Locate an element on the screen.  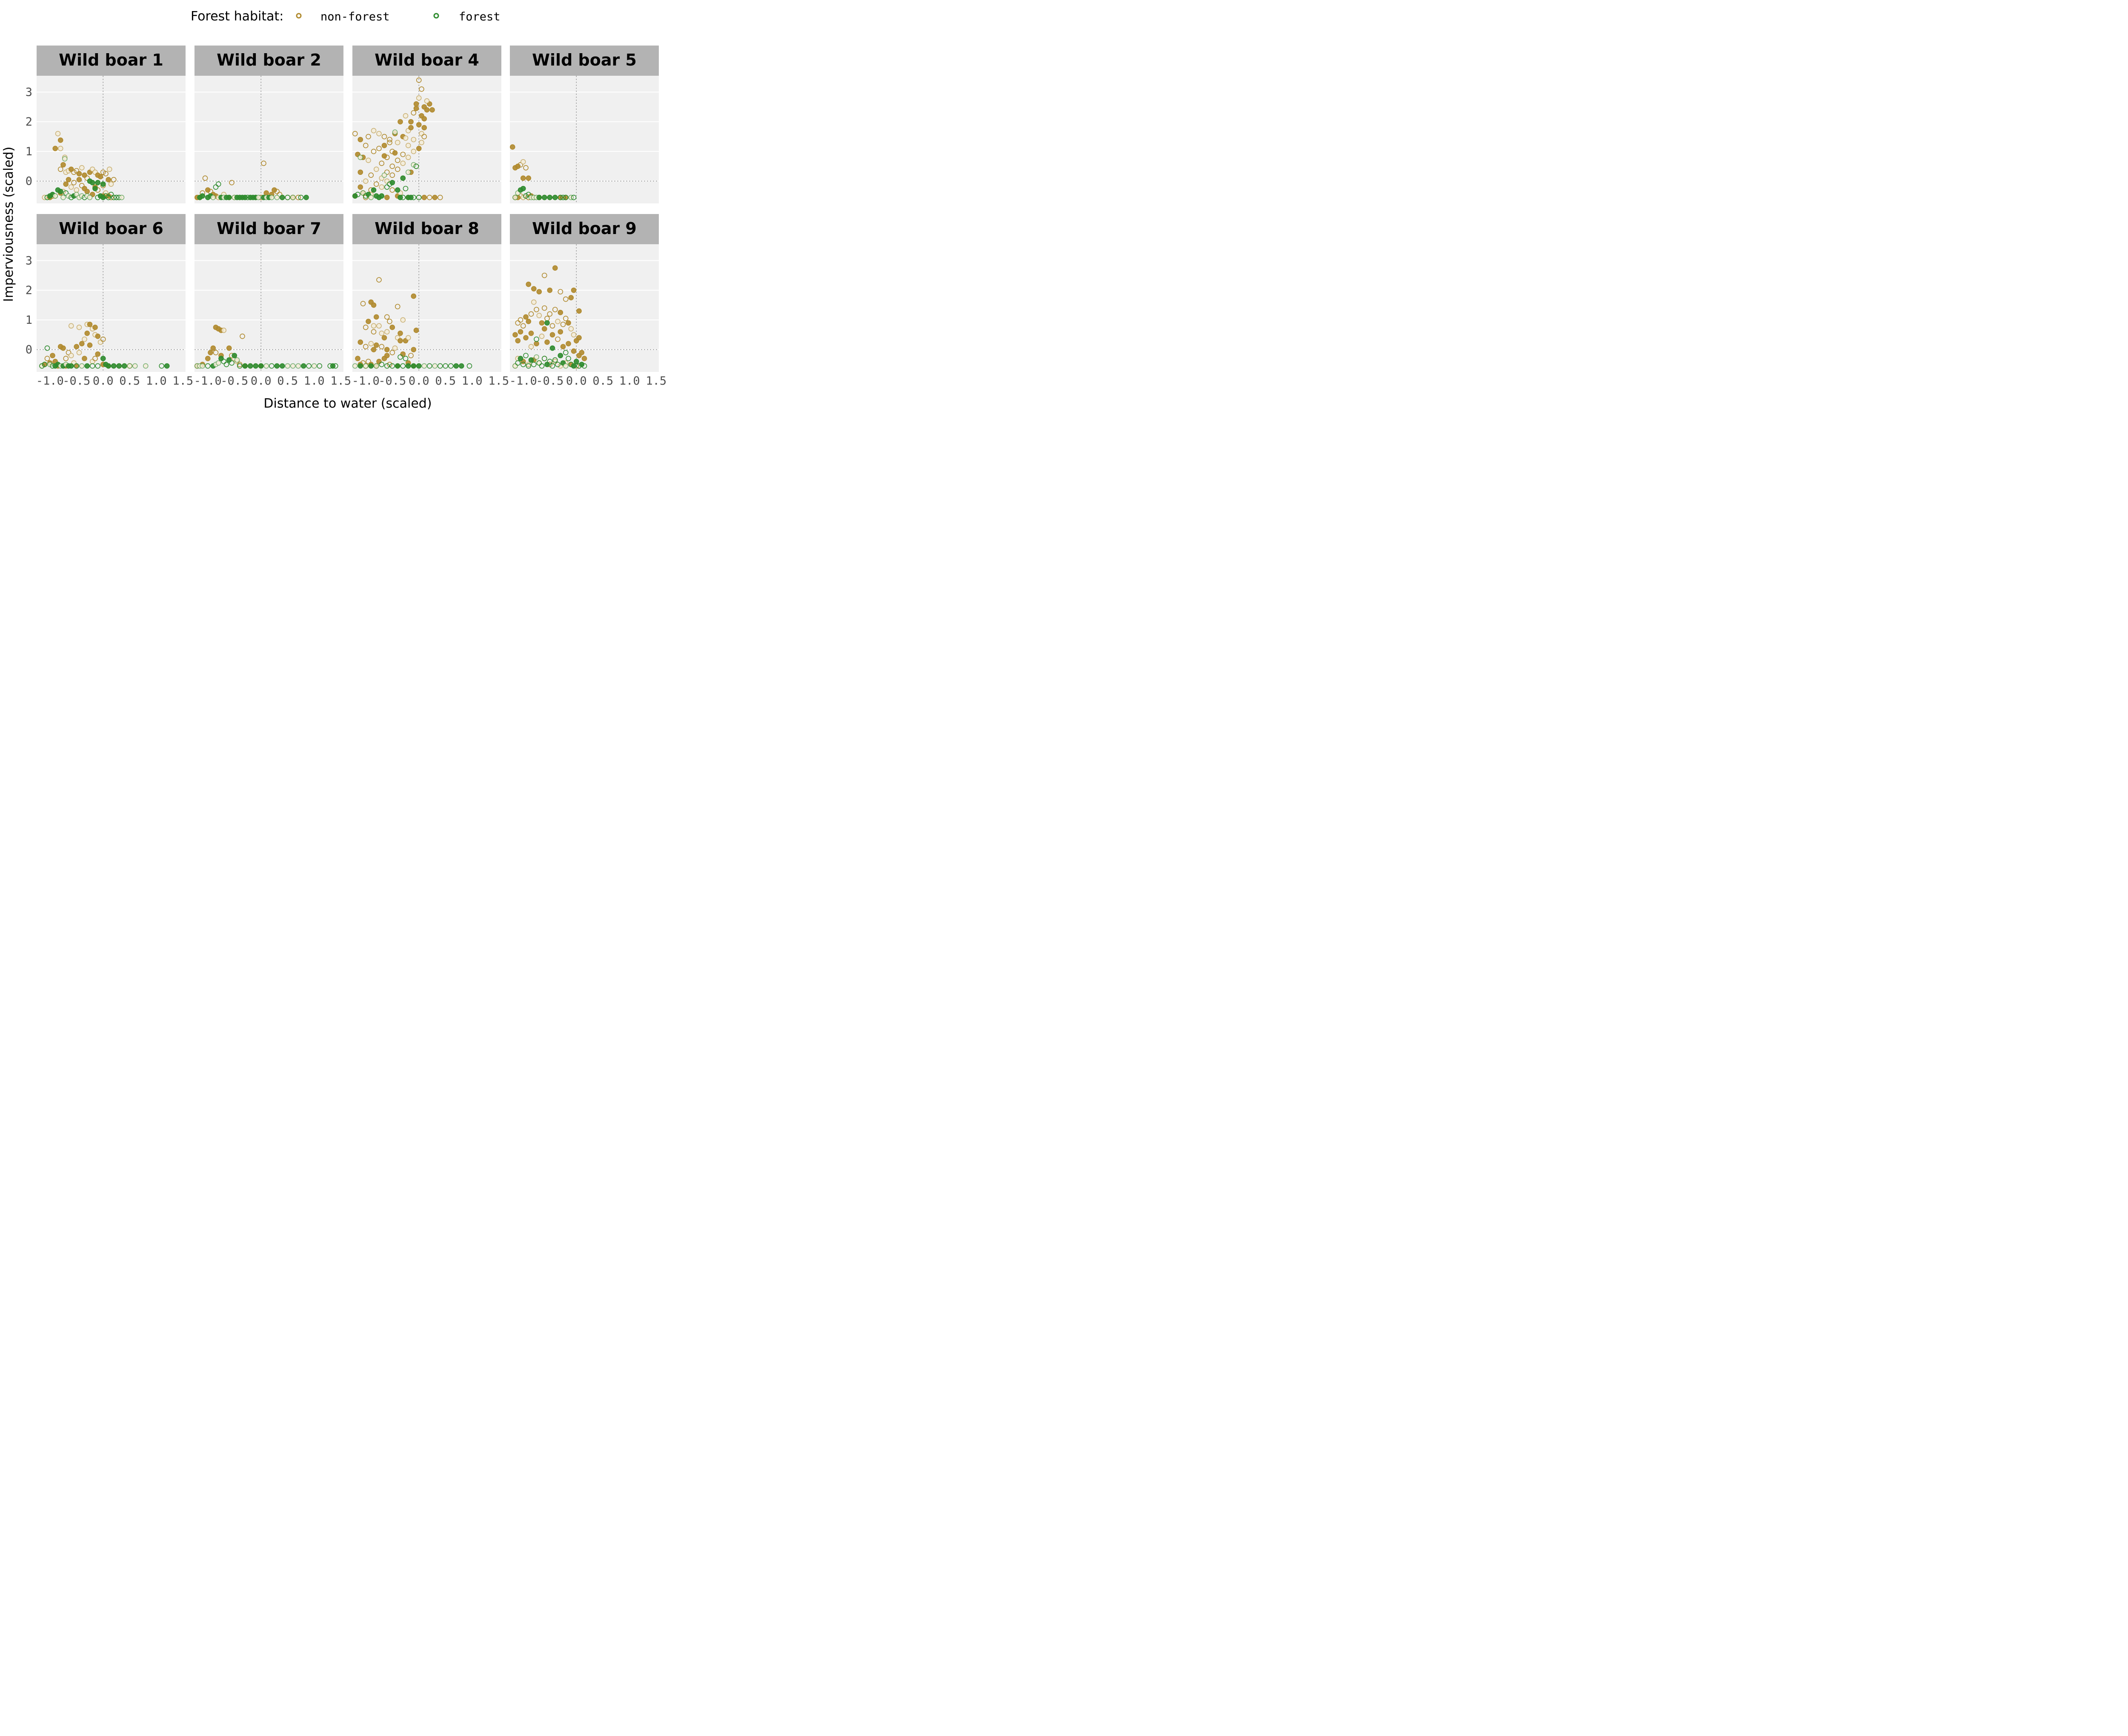
y-tick-label: 0 is located at coordinates (29, 350).